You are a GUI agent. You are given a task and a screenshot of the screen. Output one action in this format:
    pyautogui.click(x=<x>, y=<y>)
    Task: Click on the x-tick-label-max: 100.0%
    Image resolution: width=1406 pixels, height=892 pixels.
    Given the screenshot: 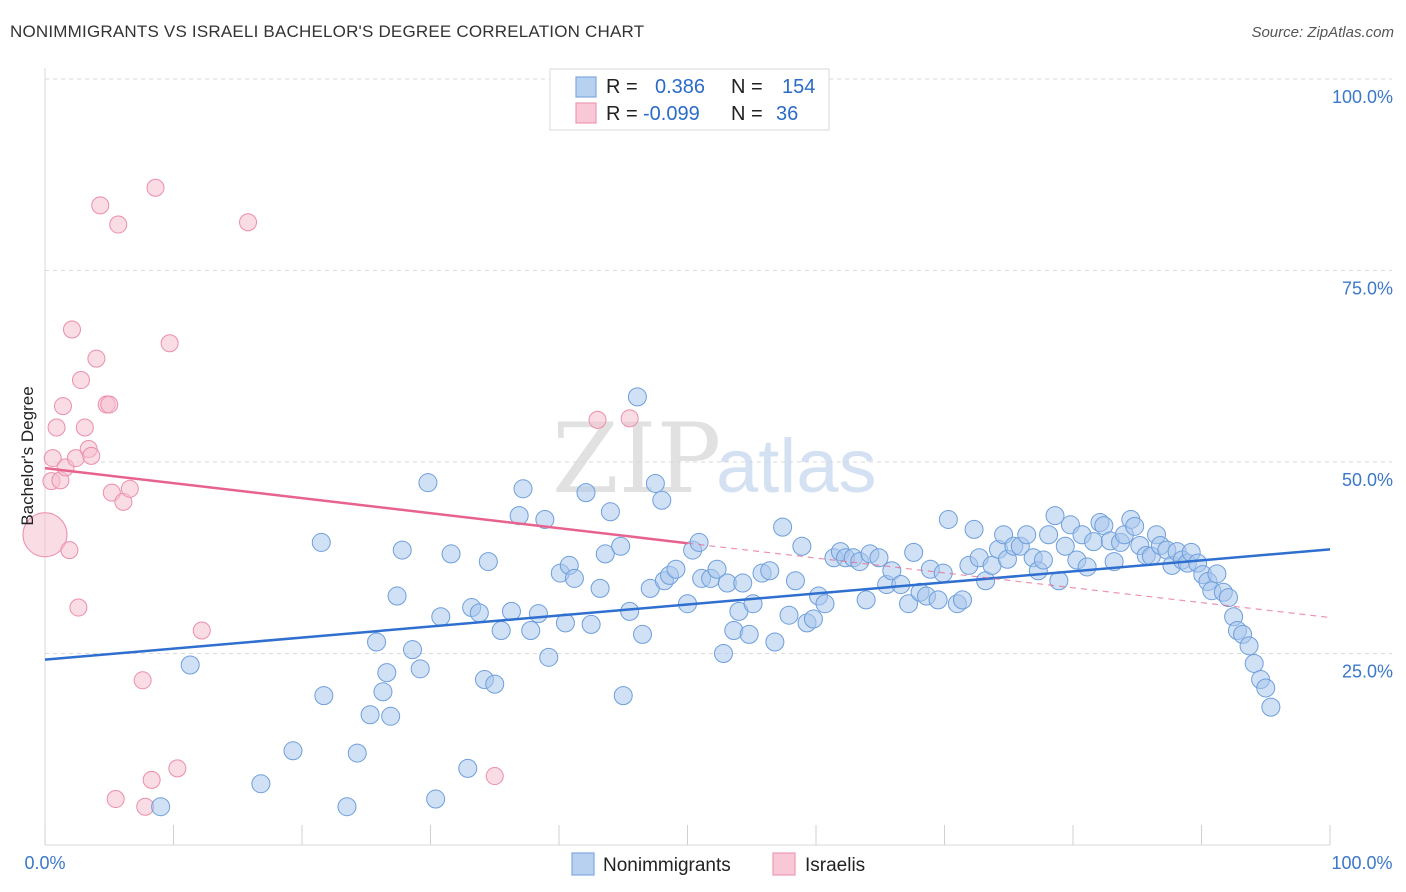 What is the action you would take?
    pyautogui.click(x=1361, y=863)
    